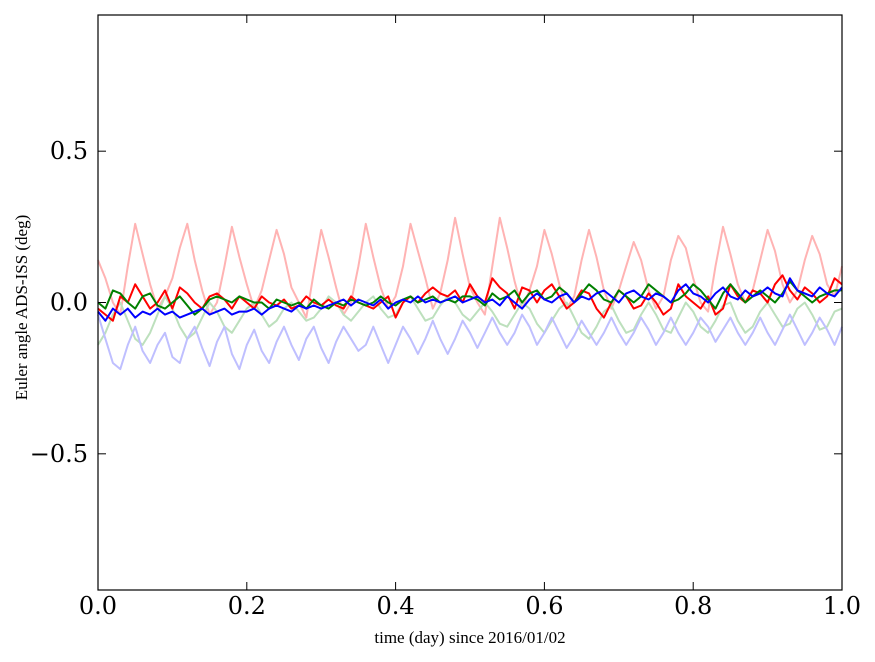 The image size is (875, 662). I want to click on y-tick-label: −0.5, so click(59, 454).